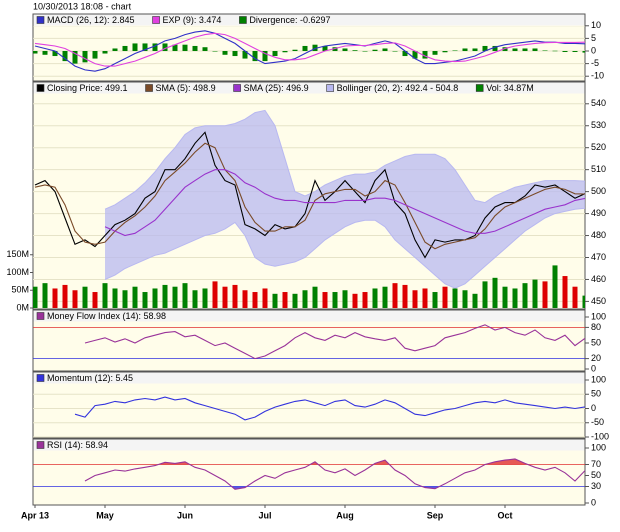  What do you see at coordinates (264, 515) in the screenshot?
I see `x-tick-label: Jul` at bounding box center [264, 515].